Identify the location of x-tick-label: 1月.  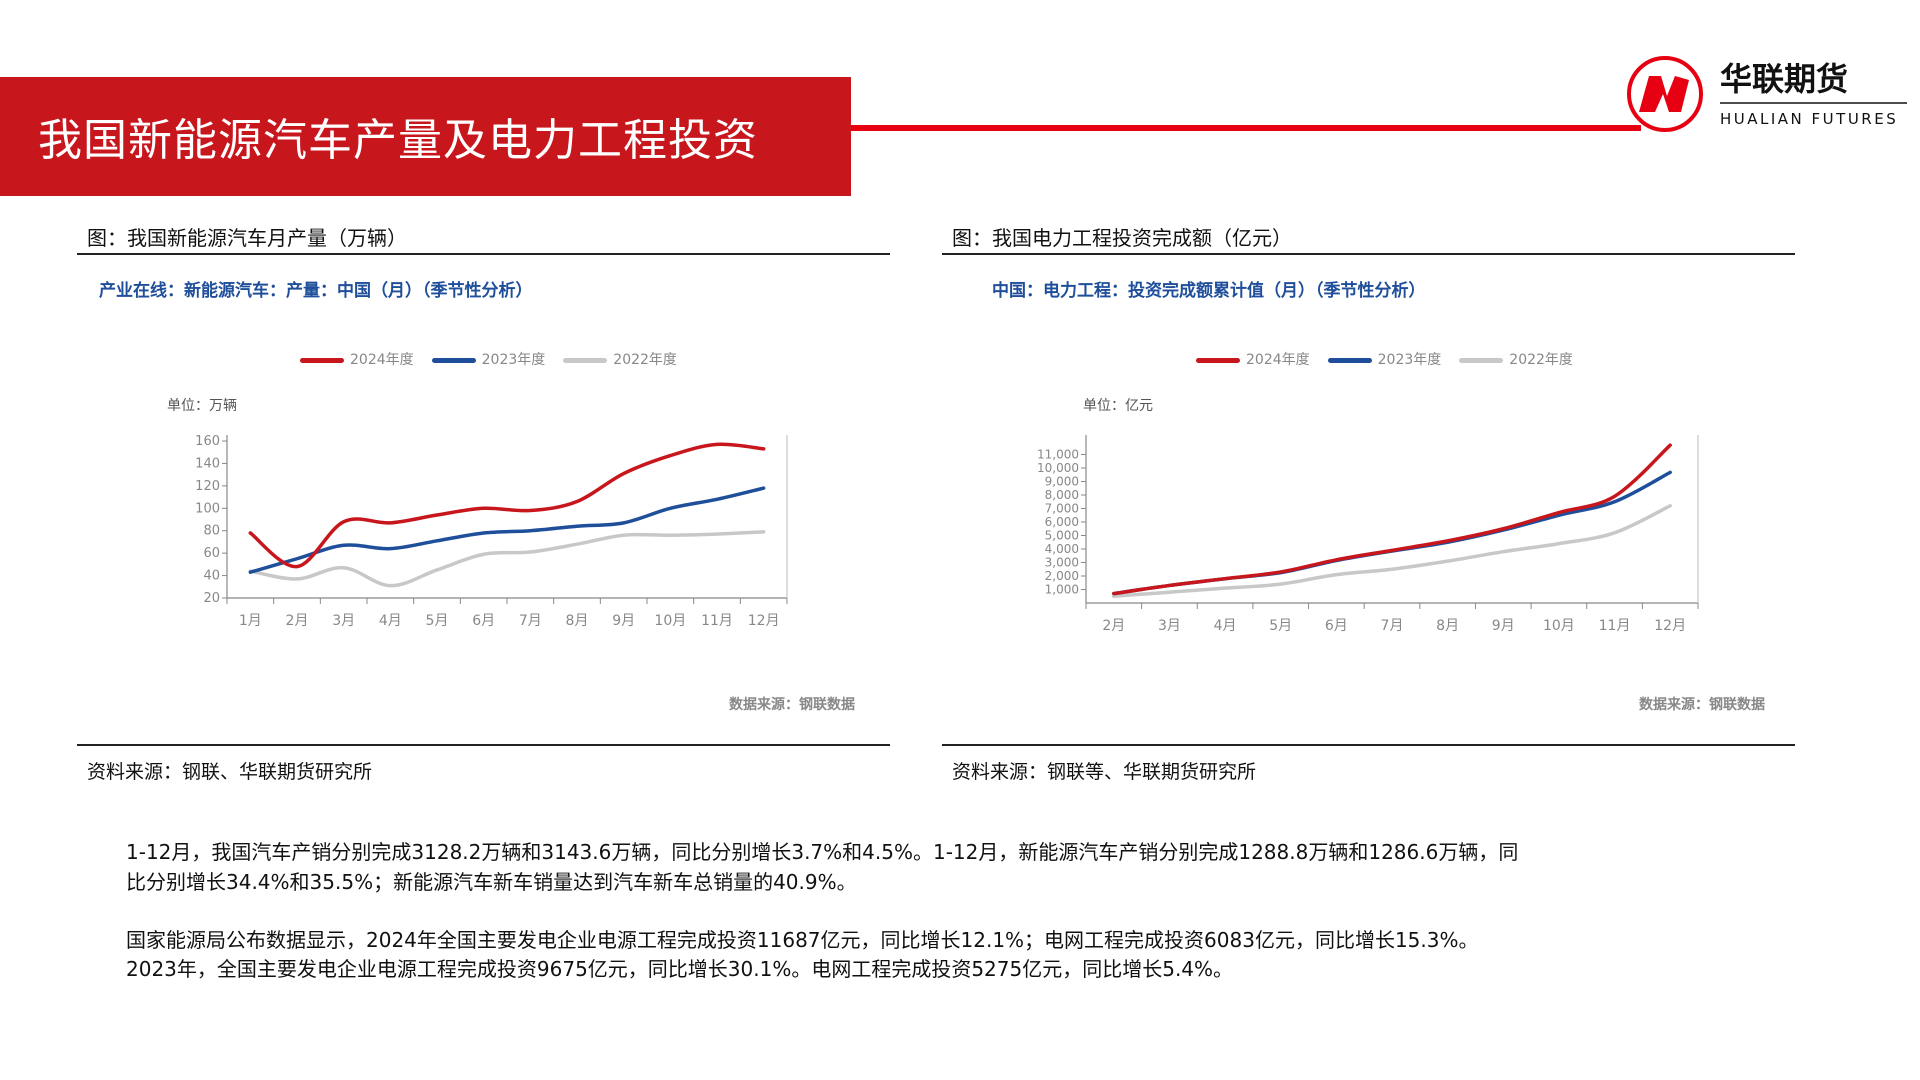
(250, 621).